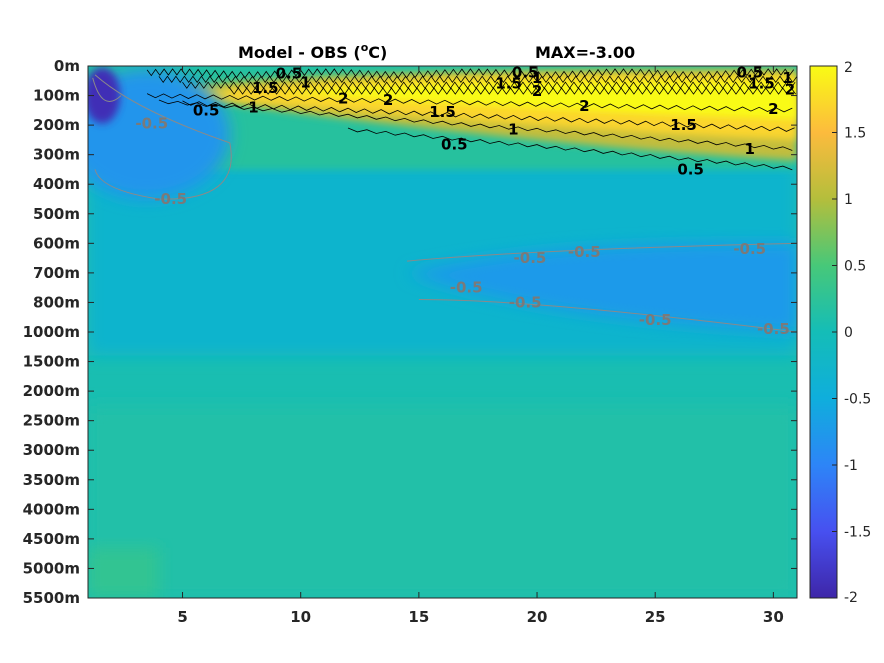 The height and width of the screenshot is (663, 884). What do you see at coordinates (51, 480) in the screenshot?
I see `y-tick-label: 3500m` at bounding box center [51, 480].